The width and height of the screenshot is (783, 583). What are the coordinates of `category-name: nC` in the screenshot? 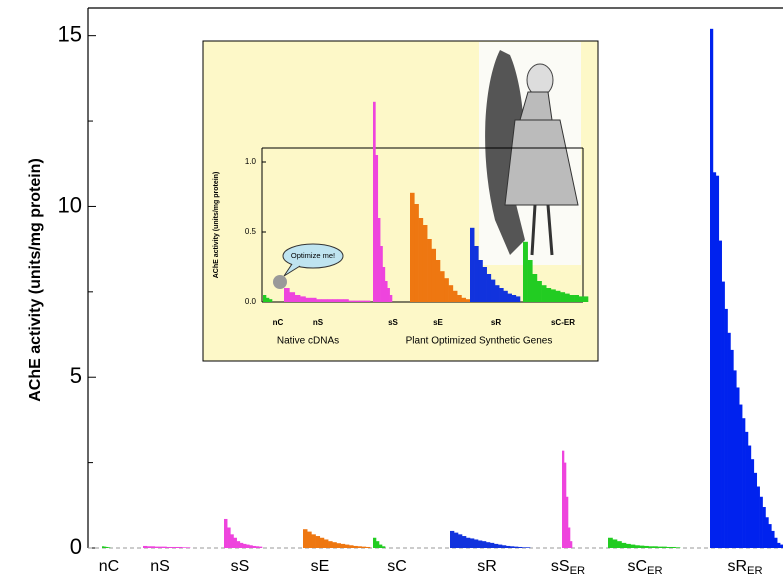 It's located at (109, 566).